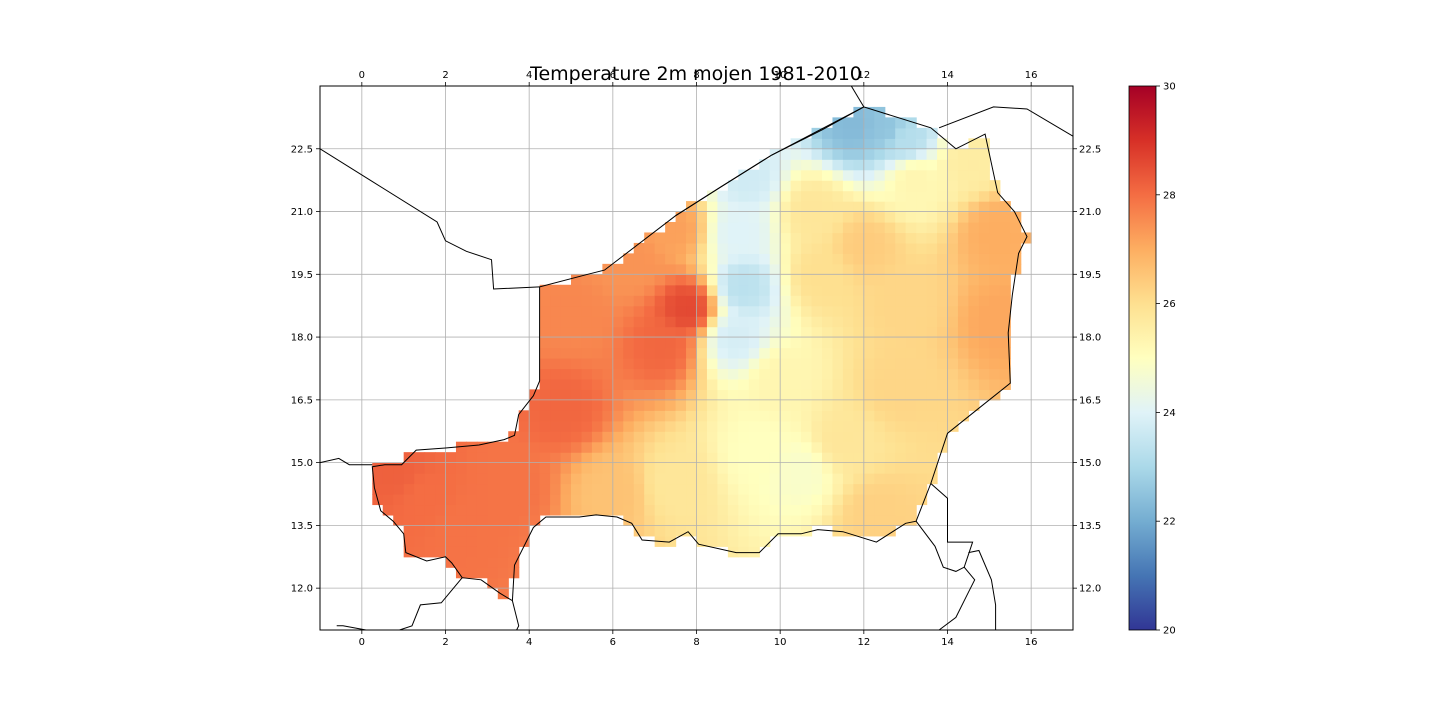  What do you see at coordinates (696, 75) in the screenshot?
I see `top-x-tick-label: 8` at bounding box center [696, 75].